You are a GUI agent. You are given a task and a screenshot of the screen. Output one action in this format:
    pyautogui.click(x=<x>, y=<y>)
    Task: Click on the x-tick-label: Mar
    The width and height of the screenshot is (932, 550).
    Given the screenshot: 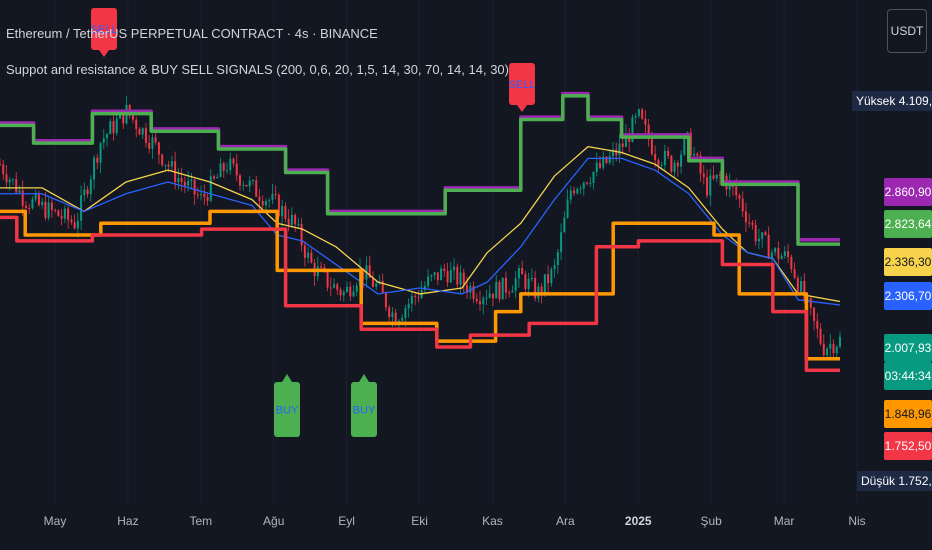 What is the action you would take?
    pyautogui.click(x=784, y=521)
    